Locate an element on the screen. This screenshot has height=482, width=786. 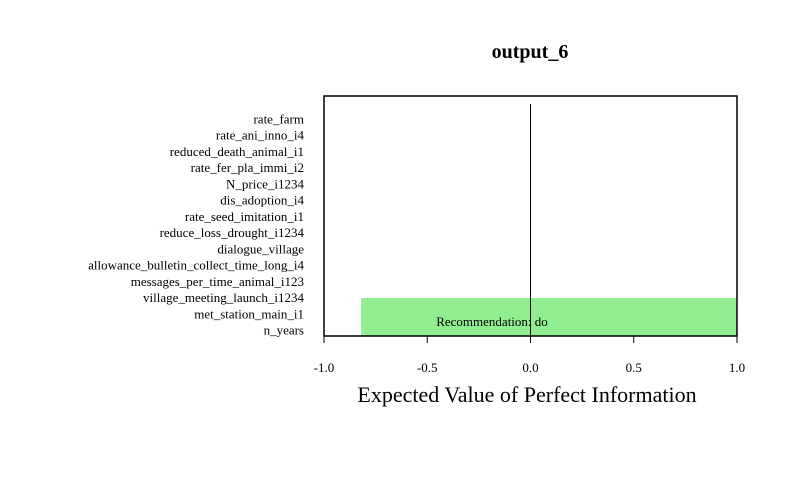
x-tick-label: 1.0 is located at coordinates (737, 367).